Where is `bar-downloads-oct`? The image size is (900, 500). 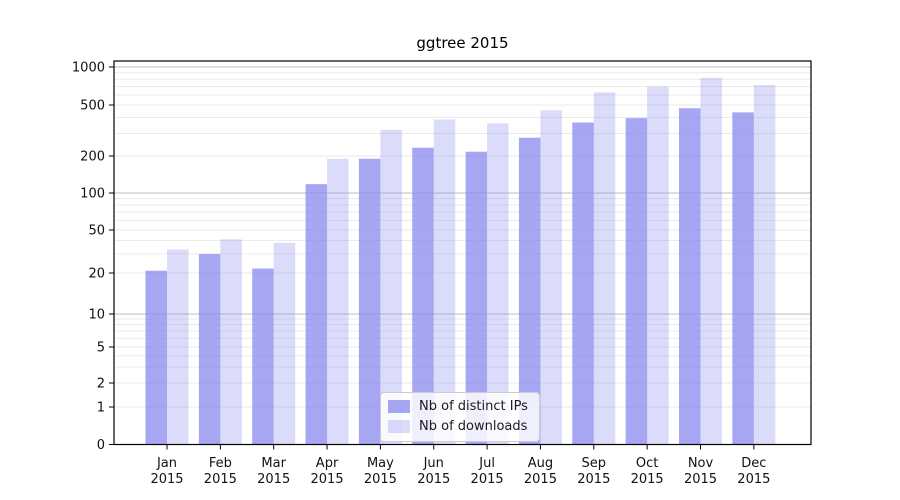
bar-downloads-oct is located at coordinates (658, 265).